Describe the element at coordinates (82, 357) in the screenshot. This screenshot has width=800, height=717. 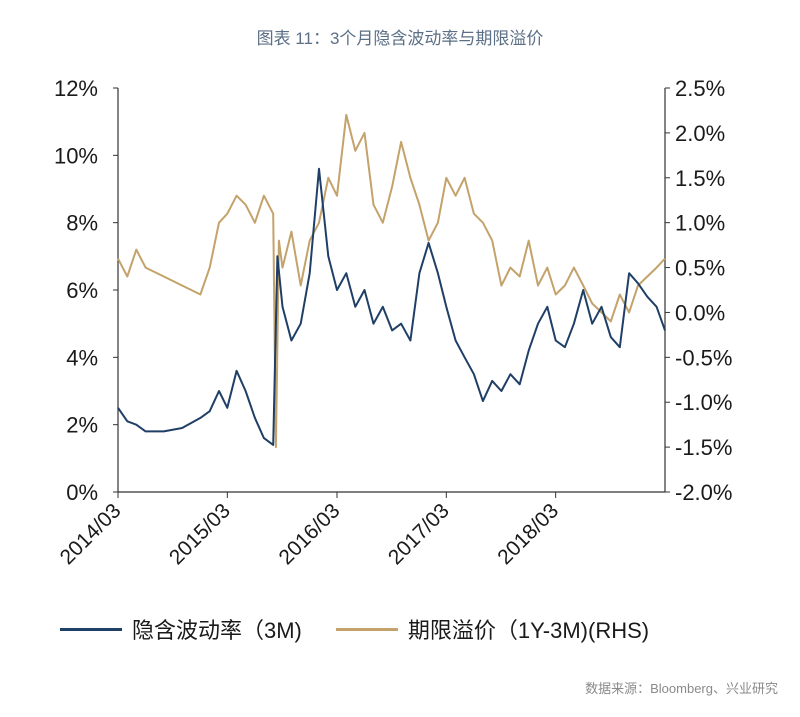
I see `y-left-tick-label: 4%` at that location.